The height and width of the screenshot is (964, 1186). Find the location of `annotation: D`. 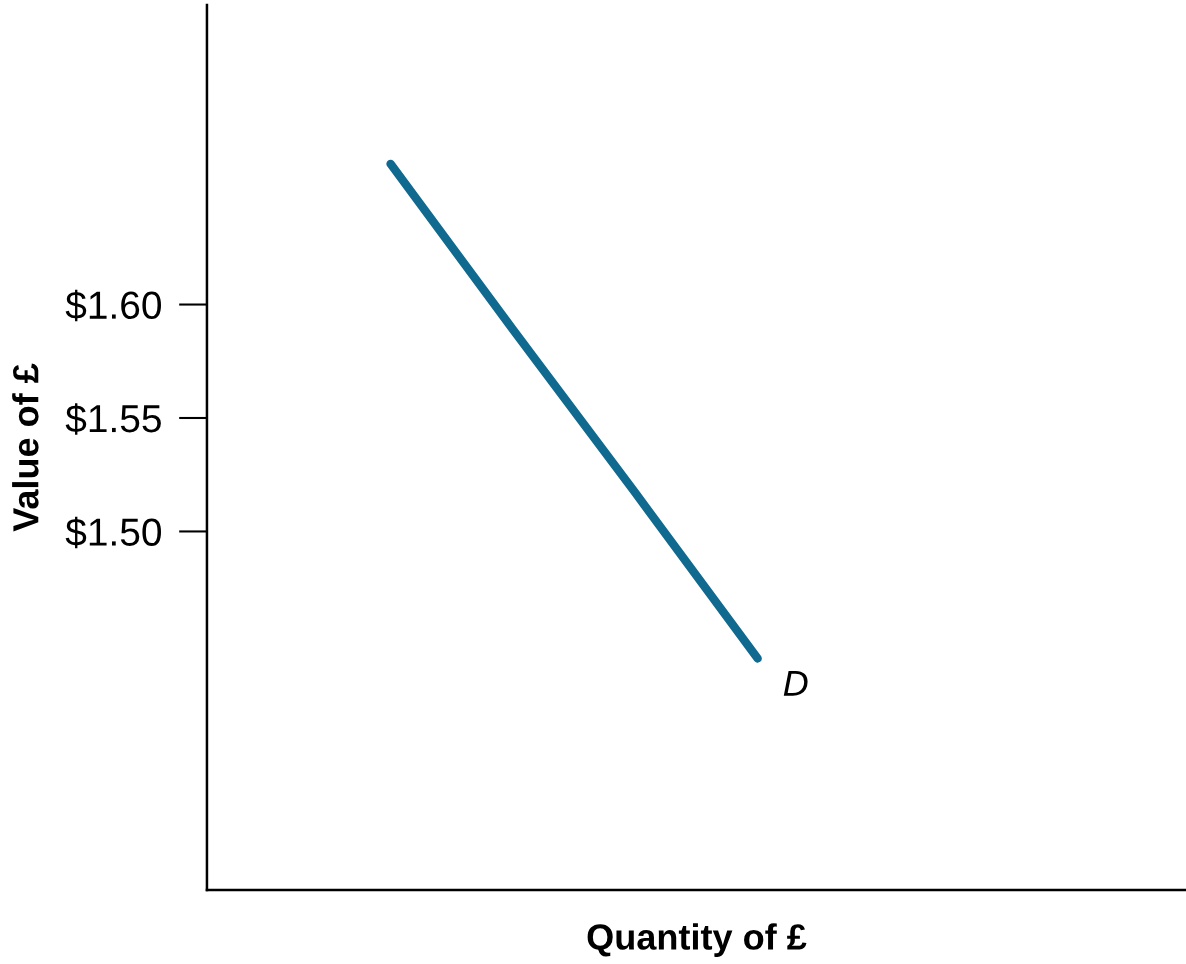

annotation: D is located at coordinates (795, 683).